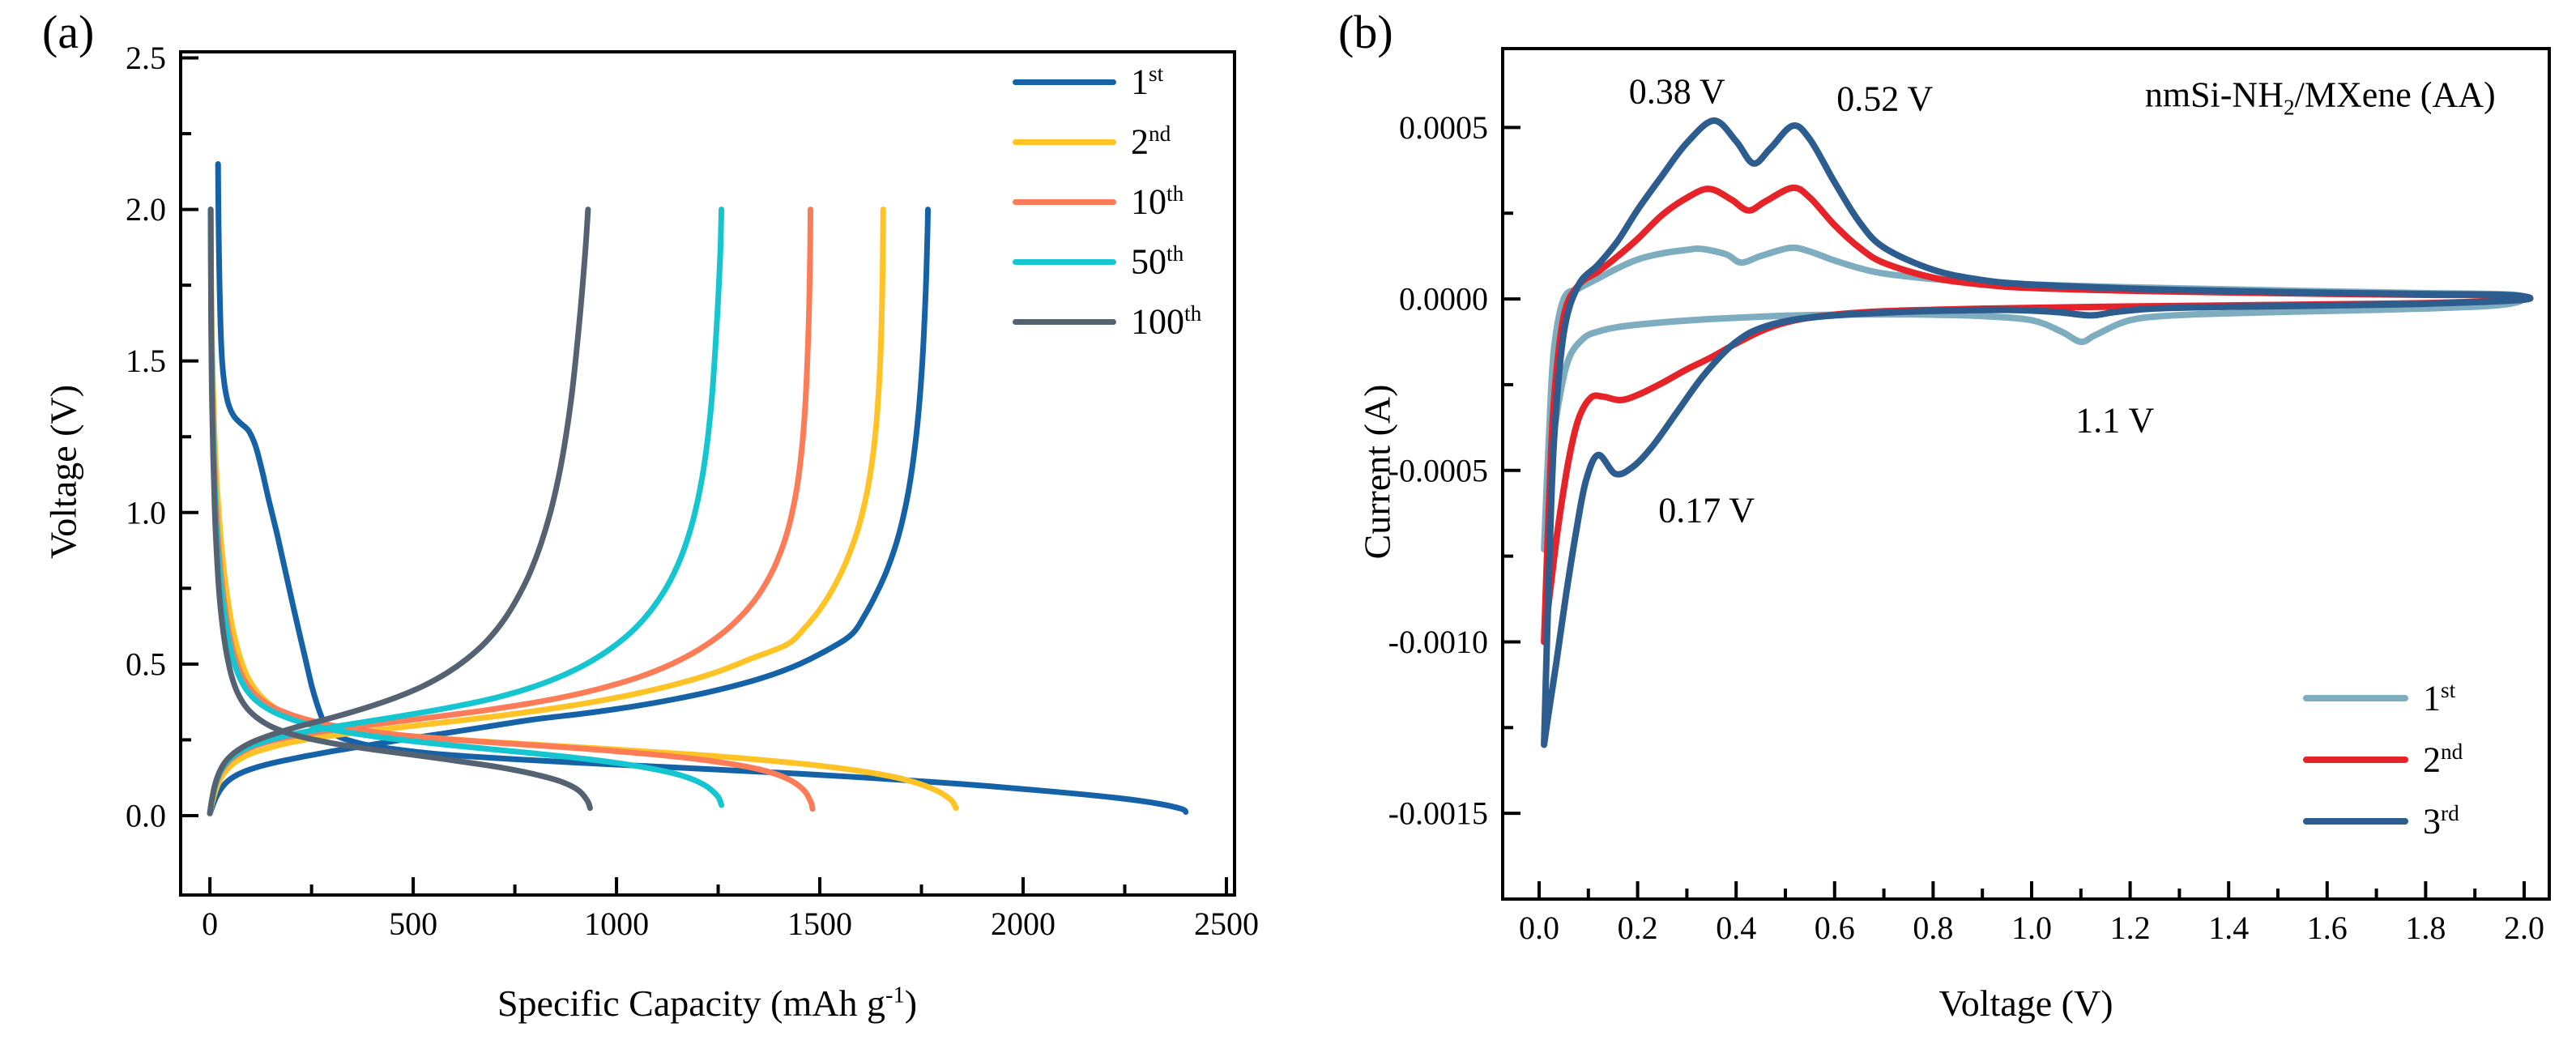 This screenshot has width=2576, height=1040. Describe the element at coordinates (1438, 470) in the screenshot. I see `y-tick-label: -0.0005` at that location.